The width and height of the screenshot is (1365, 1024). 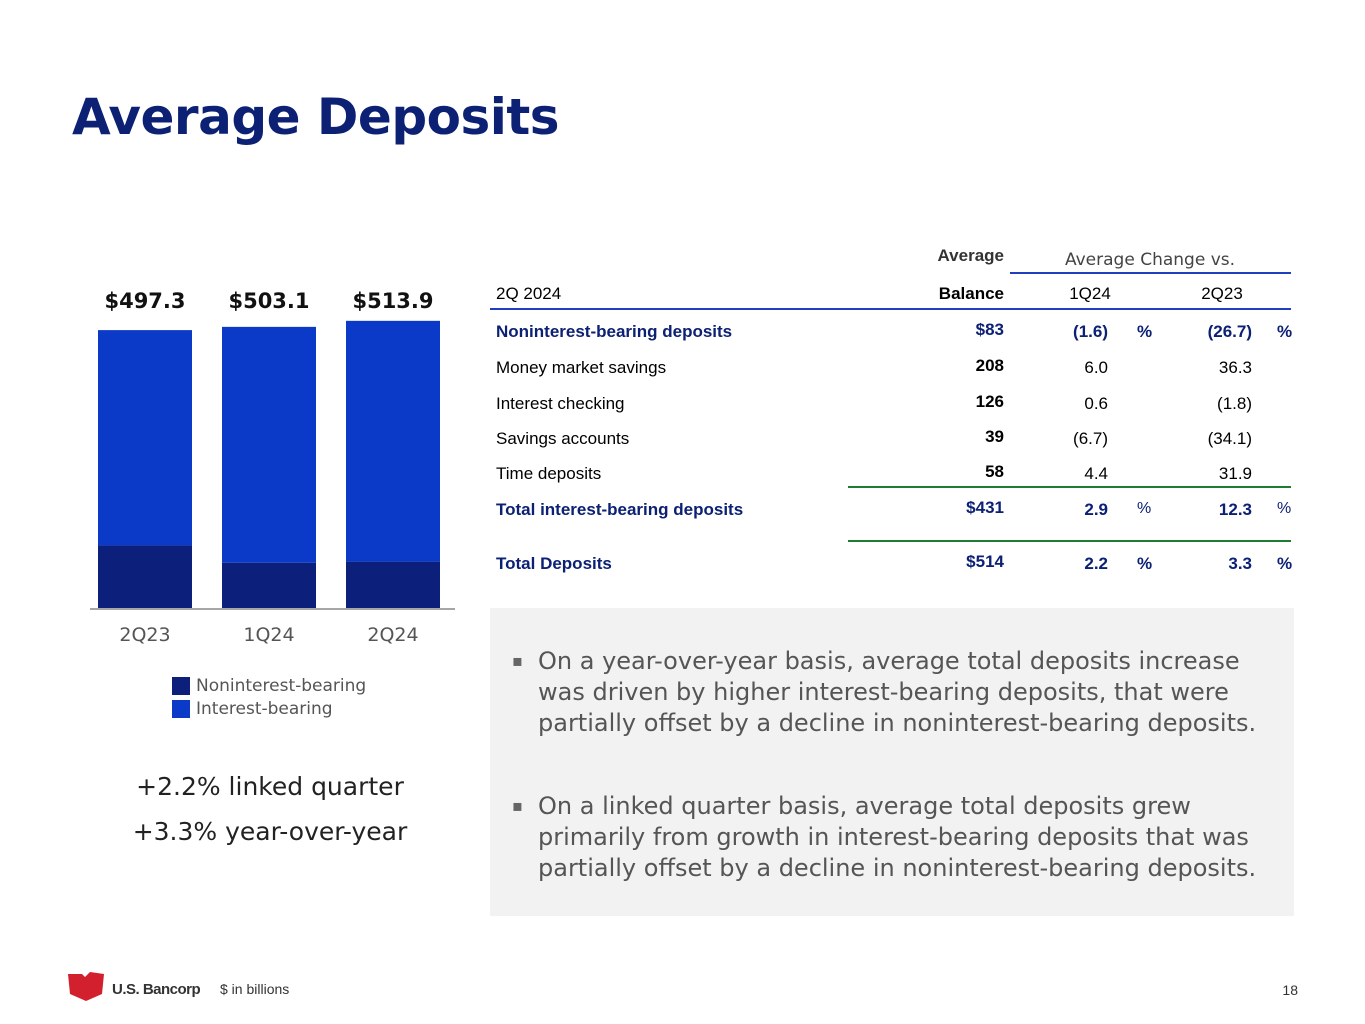 I want to click on row-label: Money market savings, so click(x=581, y=367).